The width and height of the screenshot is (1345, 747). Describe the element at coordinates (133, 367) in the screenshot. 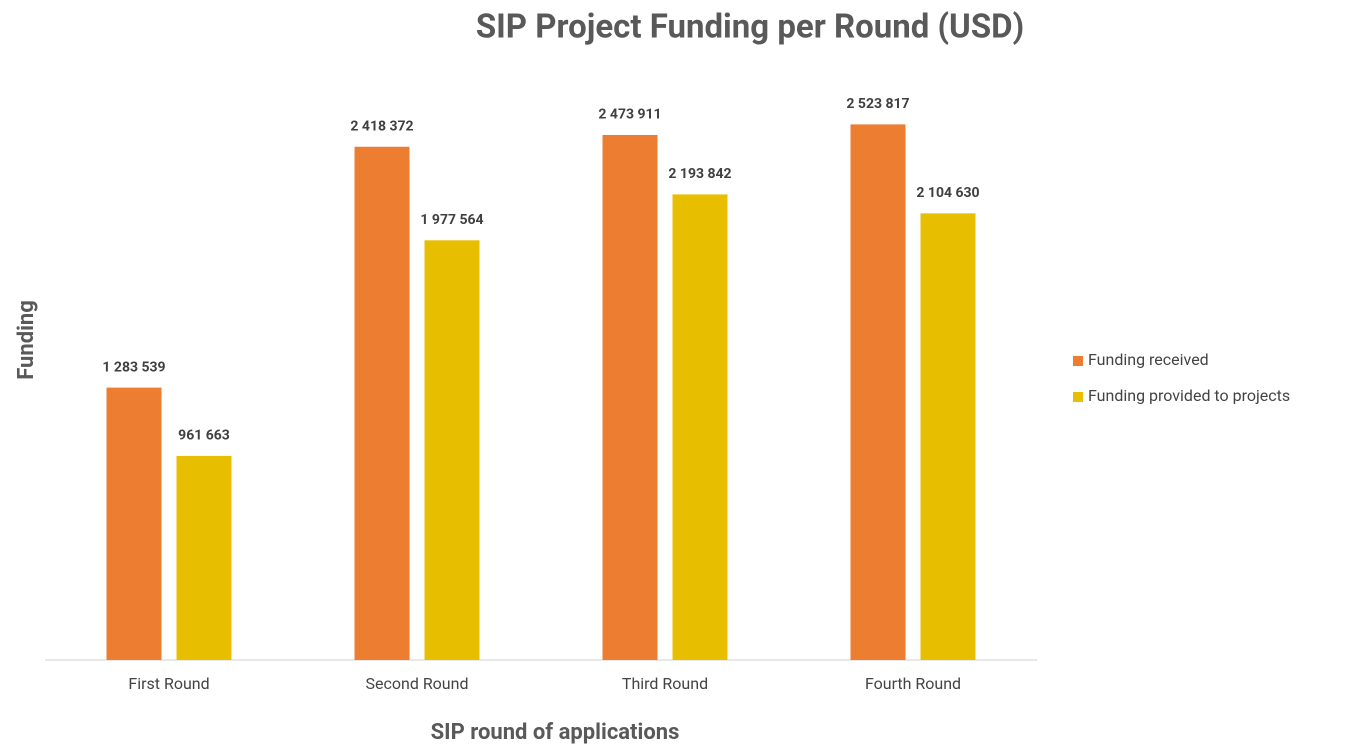

I see `data-label: 1 283 539` at that location.